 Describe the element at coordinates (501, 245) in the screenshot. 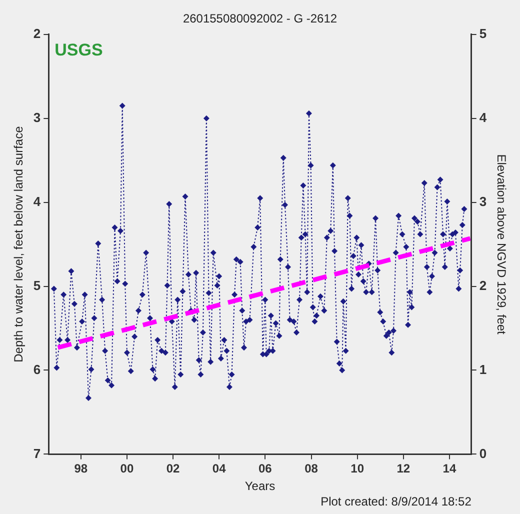

I see `y2-axis-title: Elevation above NGVD 1929, feet` at that location.